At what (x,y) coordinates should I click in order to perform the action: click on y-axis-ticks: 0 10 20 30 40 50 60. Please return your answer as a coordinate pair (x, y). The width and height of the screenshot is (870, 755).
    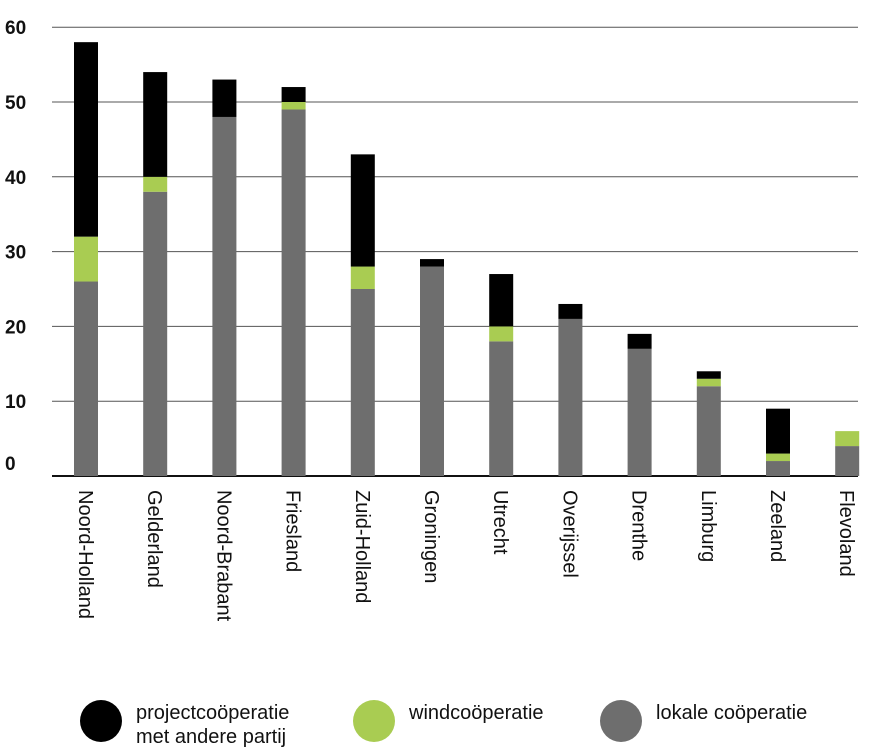
    Looking at the image, I should click on (15, 246).